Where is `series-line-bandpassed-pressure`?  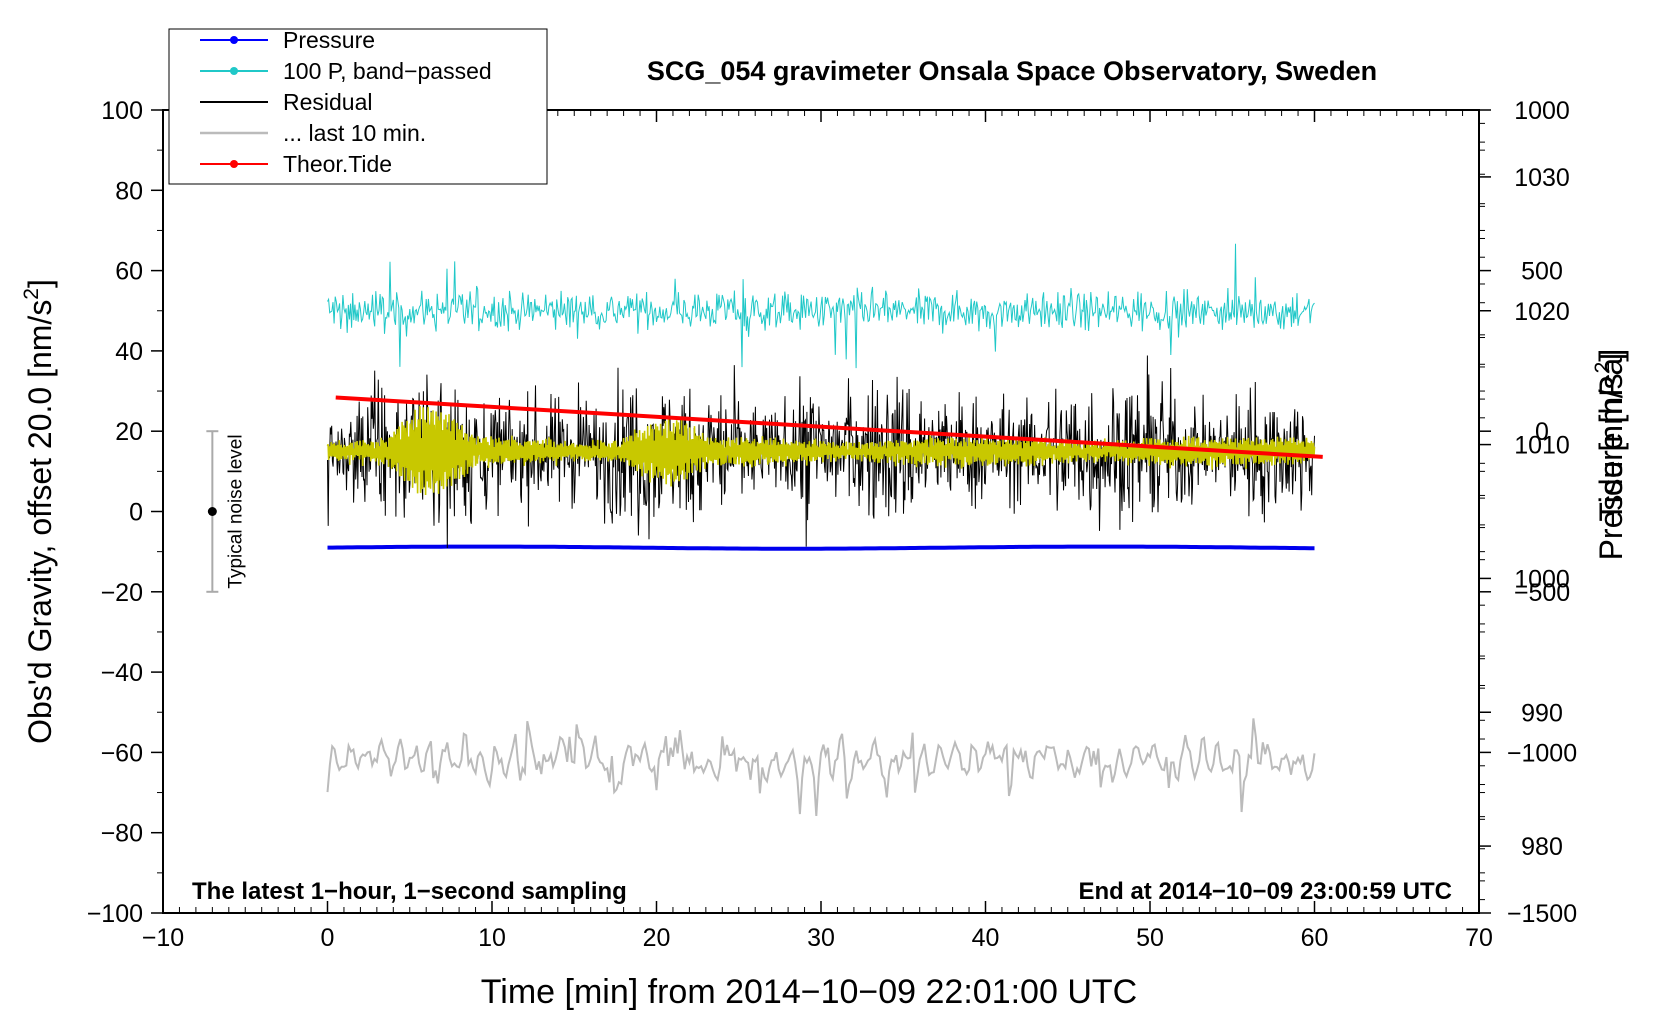
series-line-bandpassed-pressure is located at coordinates (821, 306).